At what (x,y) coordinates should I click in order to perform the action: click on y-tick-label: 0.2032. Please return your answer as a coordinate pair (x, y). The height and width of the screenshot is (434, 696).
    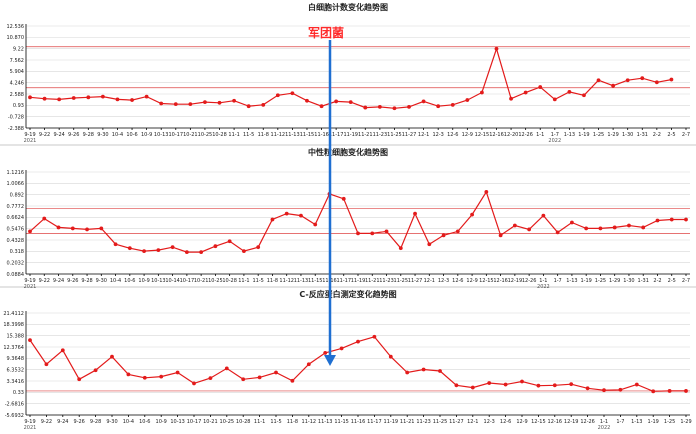
    Looking at the image, I should click on (16, 263).